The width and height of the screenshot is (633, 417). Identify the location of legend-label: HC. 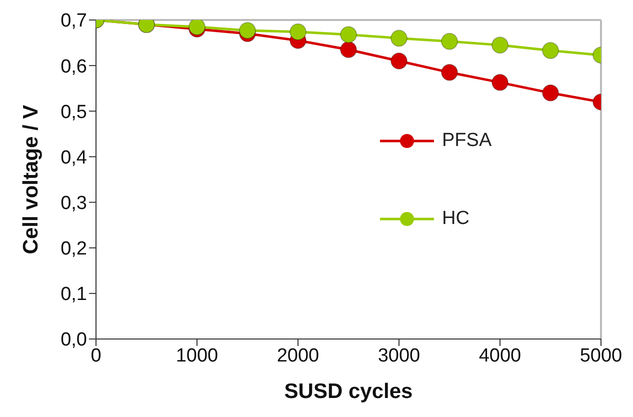
(456, 219).